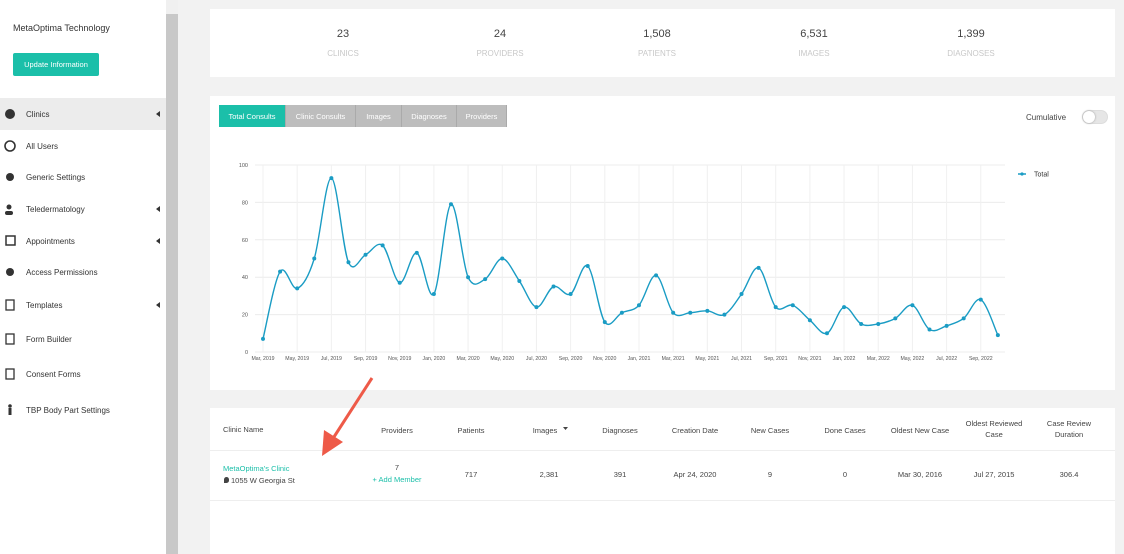 The height and width of the screenshot is (554, 1124). I want to click on stat-value: 24, so click(500, 34).